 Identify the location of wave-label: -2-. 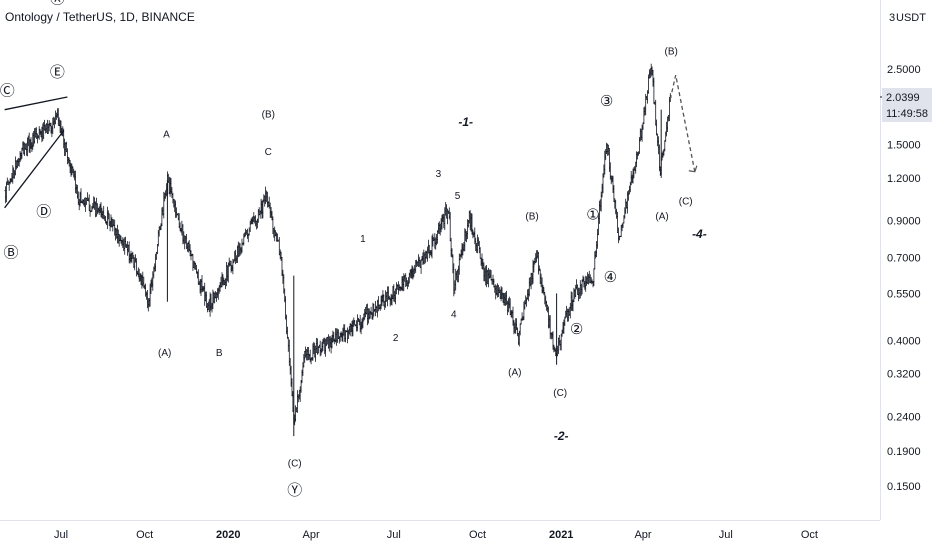
(561, 436).